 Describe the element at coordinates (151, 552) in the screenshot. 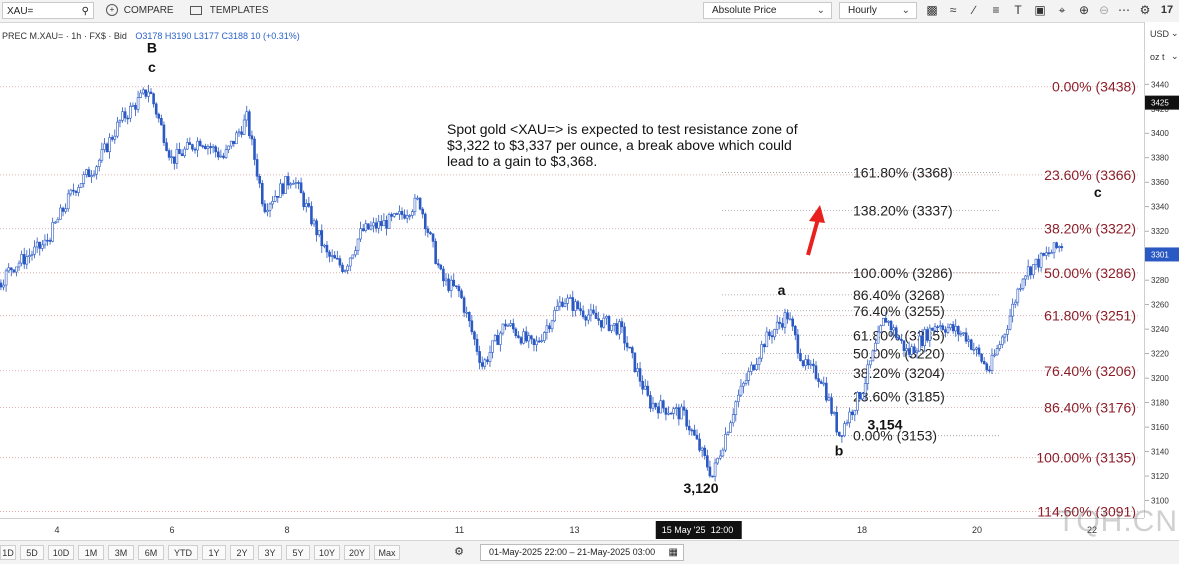

I see `period-button-6m: 6M` at that location.